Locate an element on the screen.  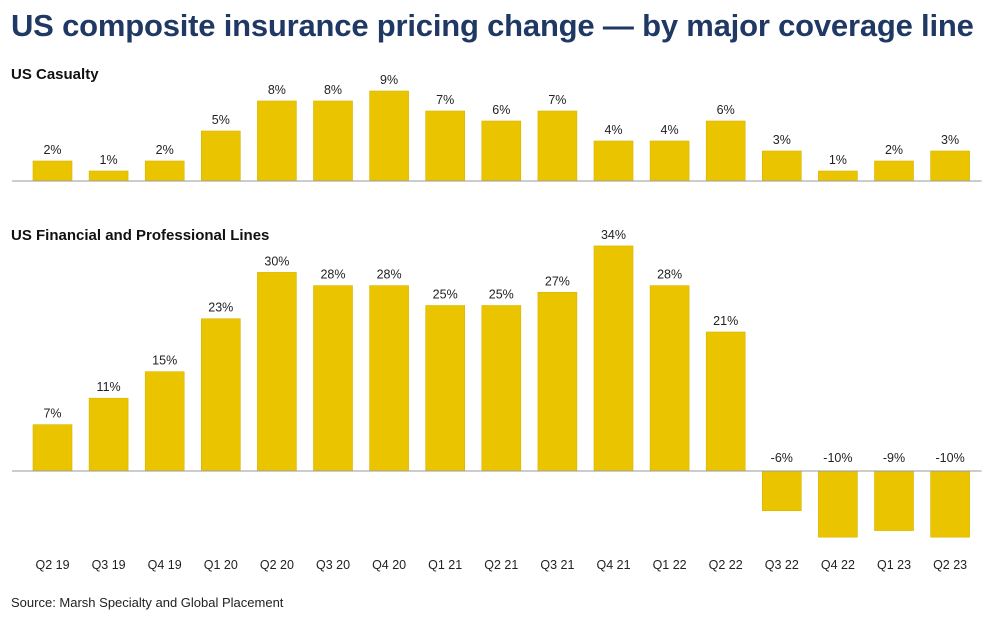
x-tick-label: Q2 21 is located at coordinates (501, 565).